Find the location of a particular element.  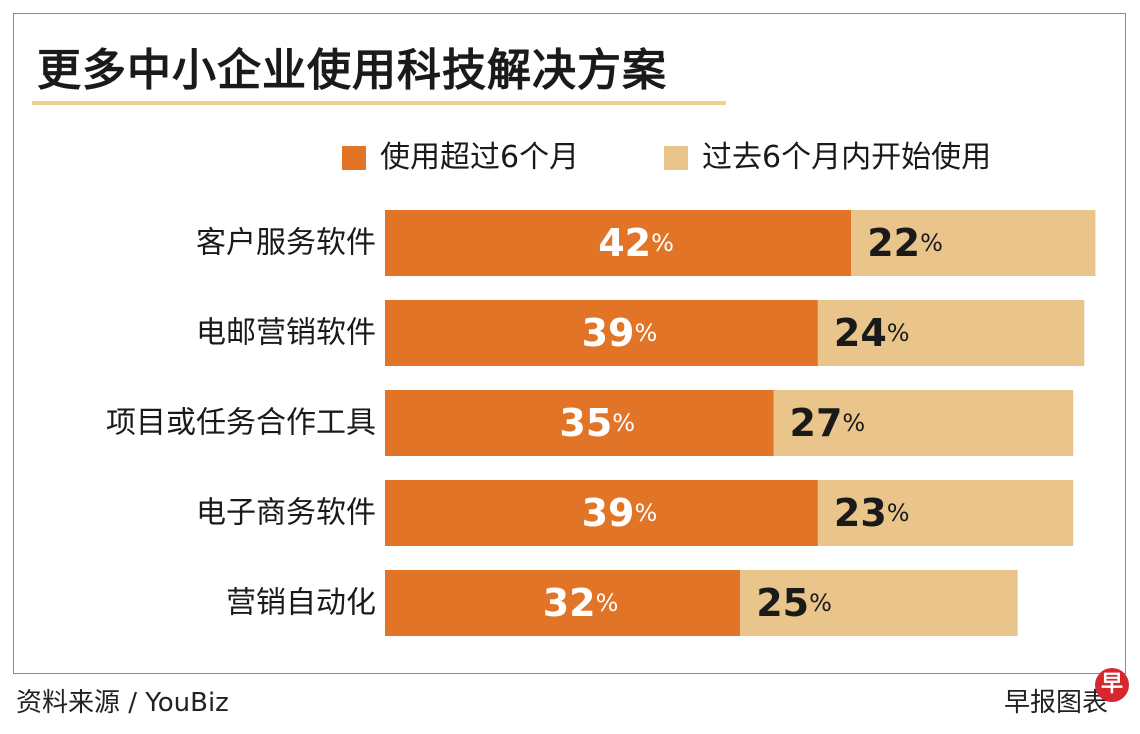

legend-swatch-past-6-months is located at coordinates (676, 158).